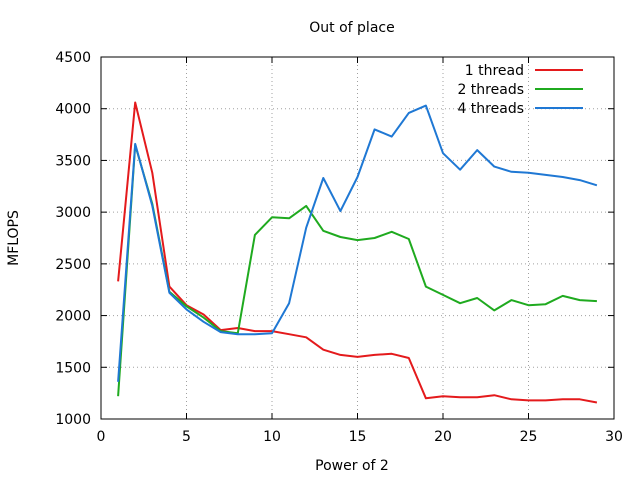  Describe the element at coordinates (443, 437) in the screenshot. I see `x-tick-label: 20` at that location.